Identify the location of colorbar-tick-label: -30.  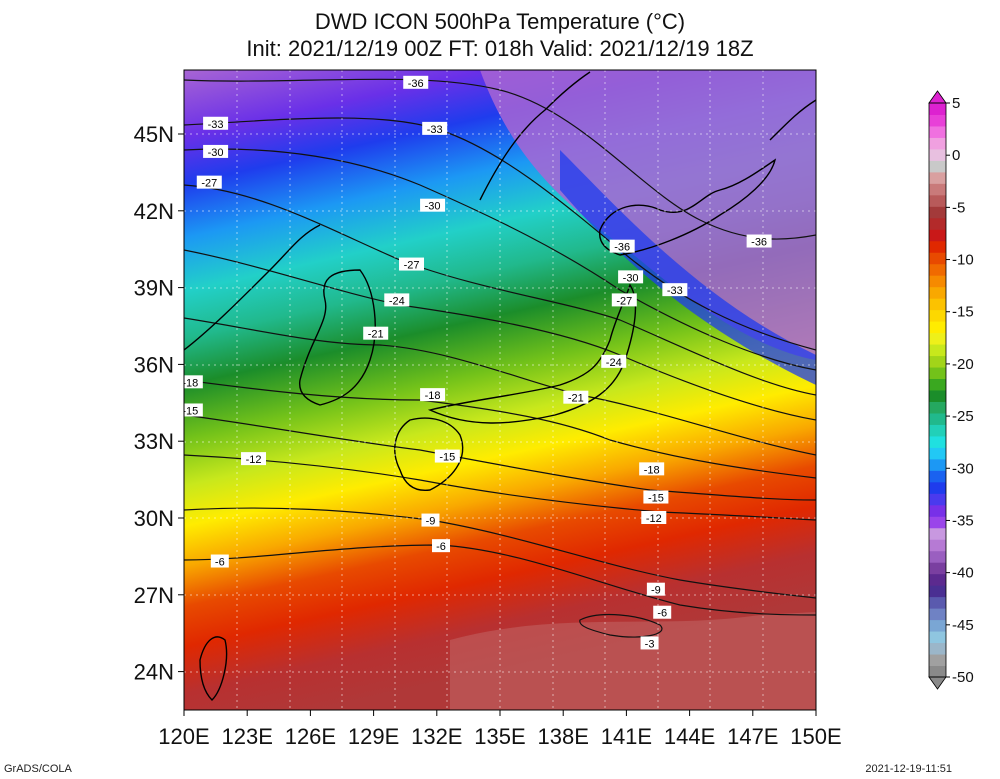
(963, 468).